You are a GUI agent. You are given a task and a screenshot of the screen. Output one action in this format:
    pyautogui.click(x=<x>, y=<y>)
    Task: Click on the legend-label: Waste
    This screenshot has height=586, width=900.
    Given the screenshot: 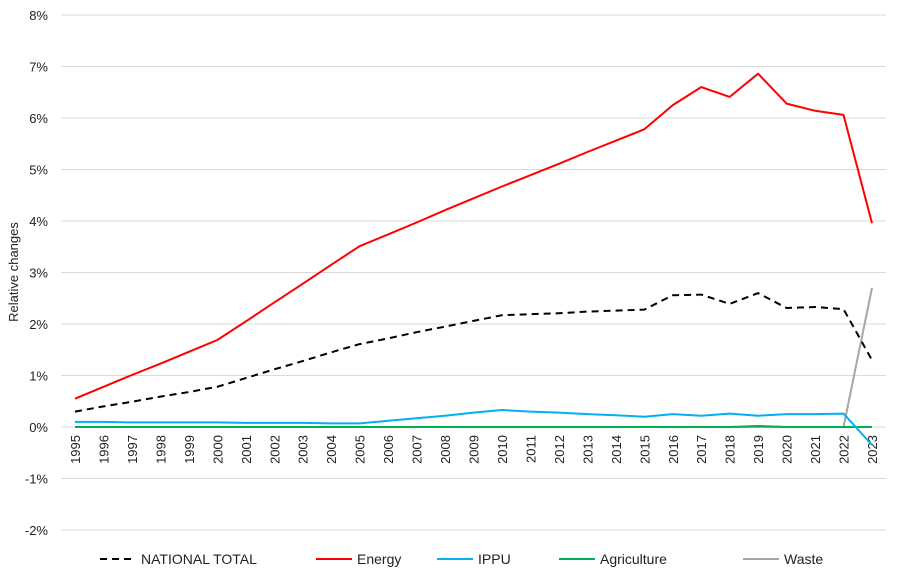 What is the action you would take?
    pyautogui.click(x=803, y=559)
    